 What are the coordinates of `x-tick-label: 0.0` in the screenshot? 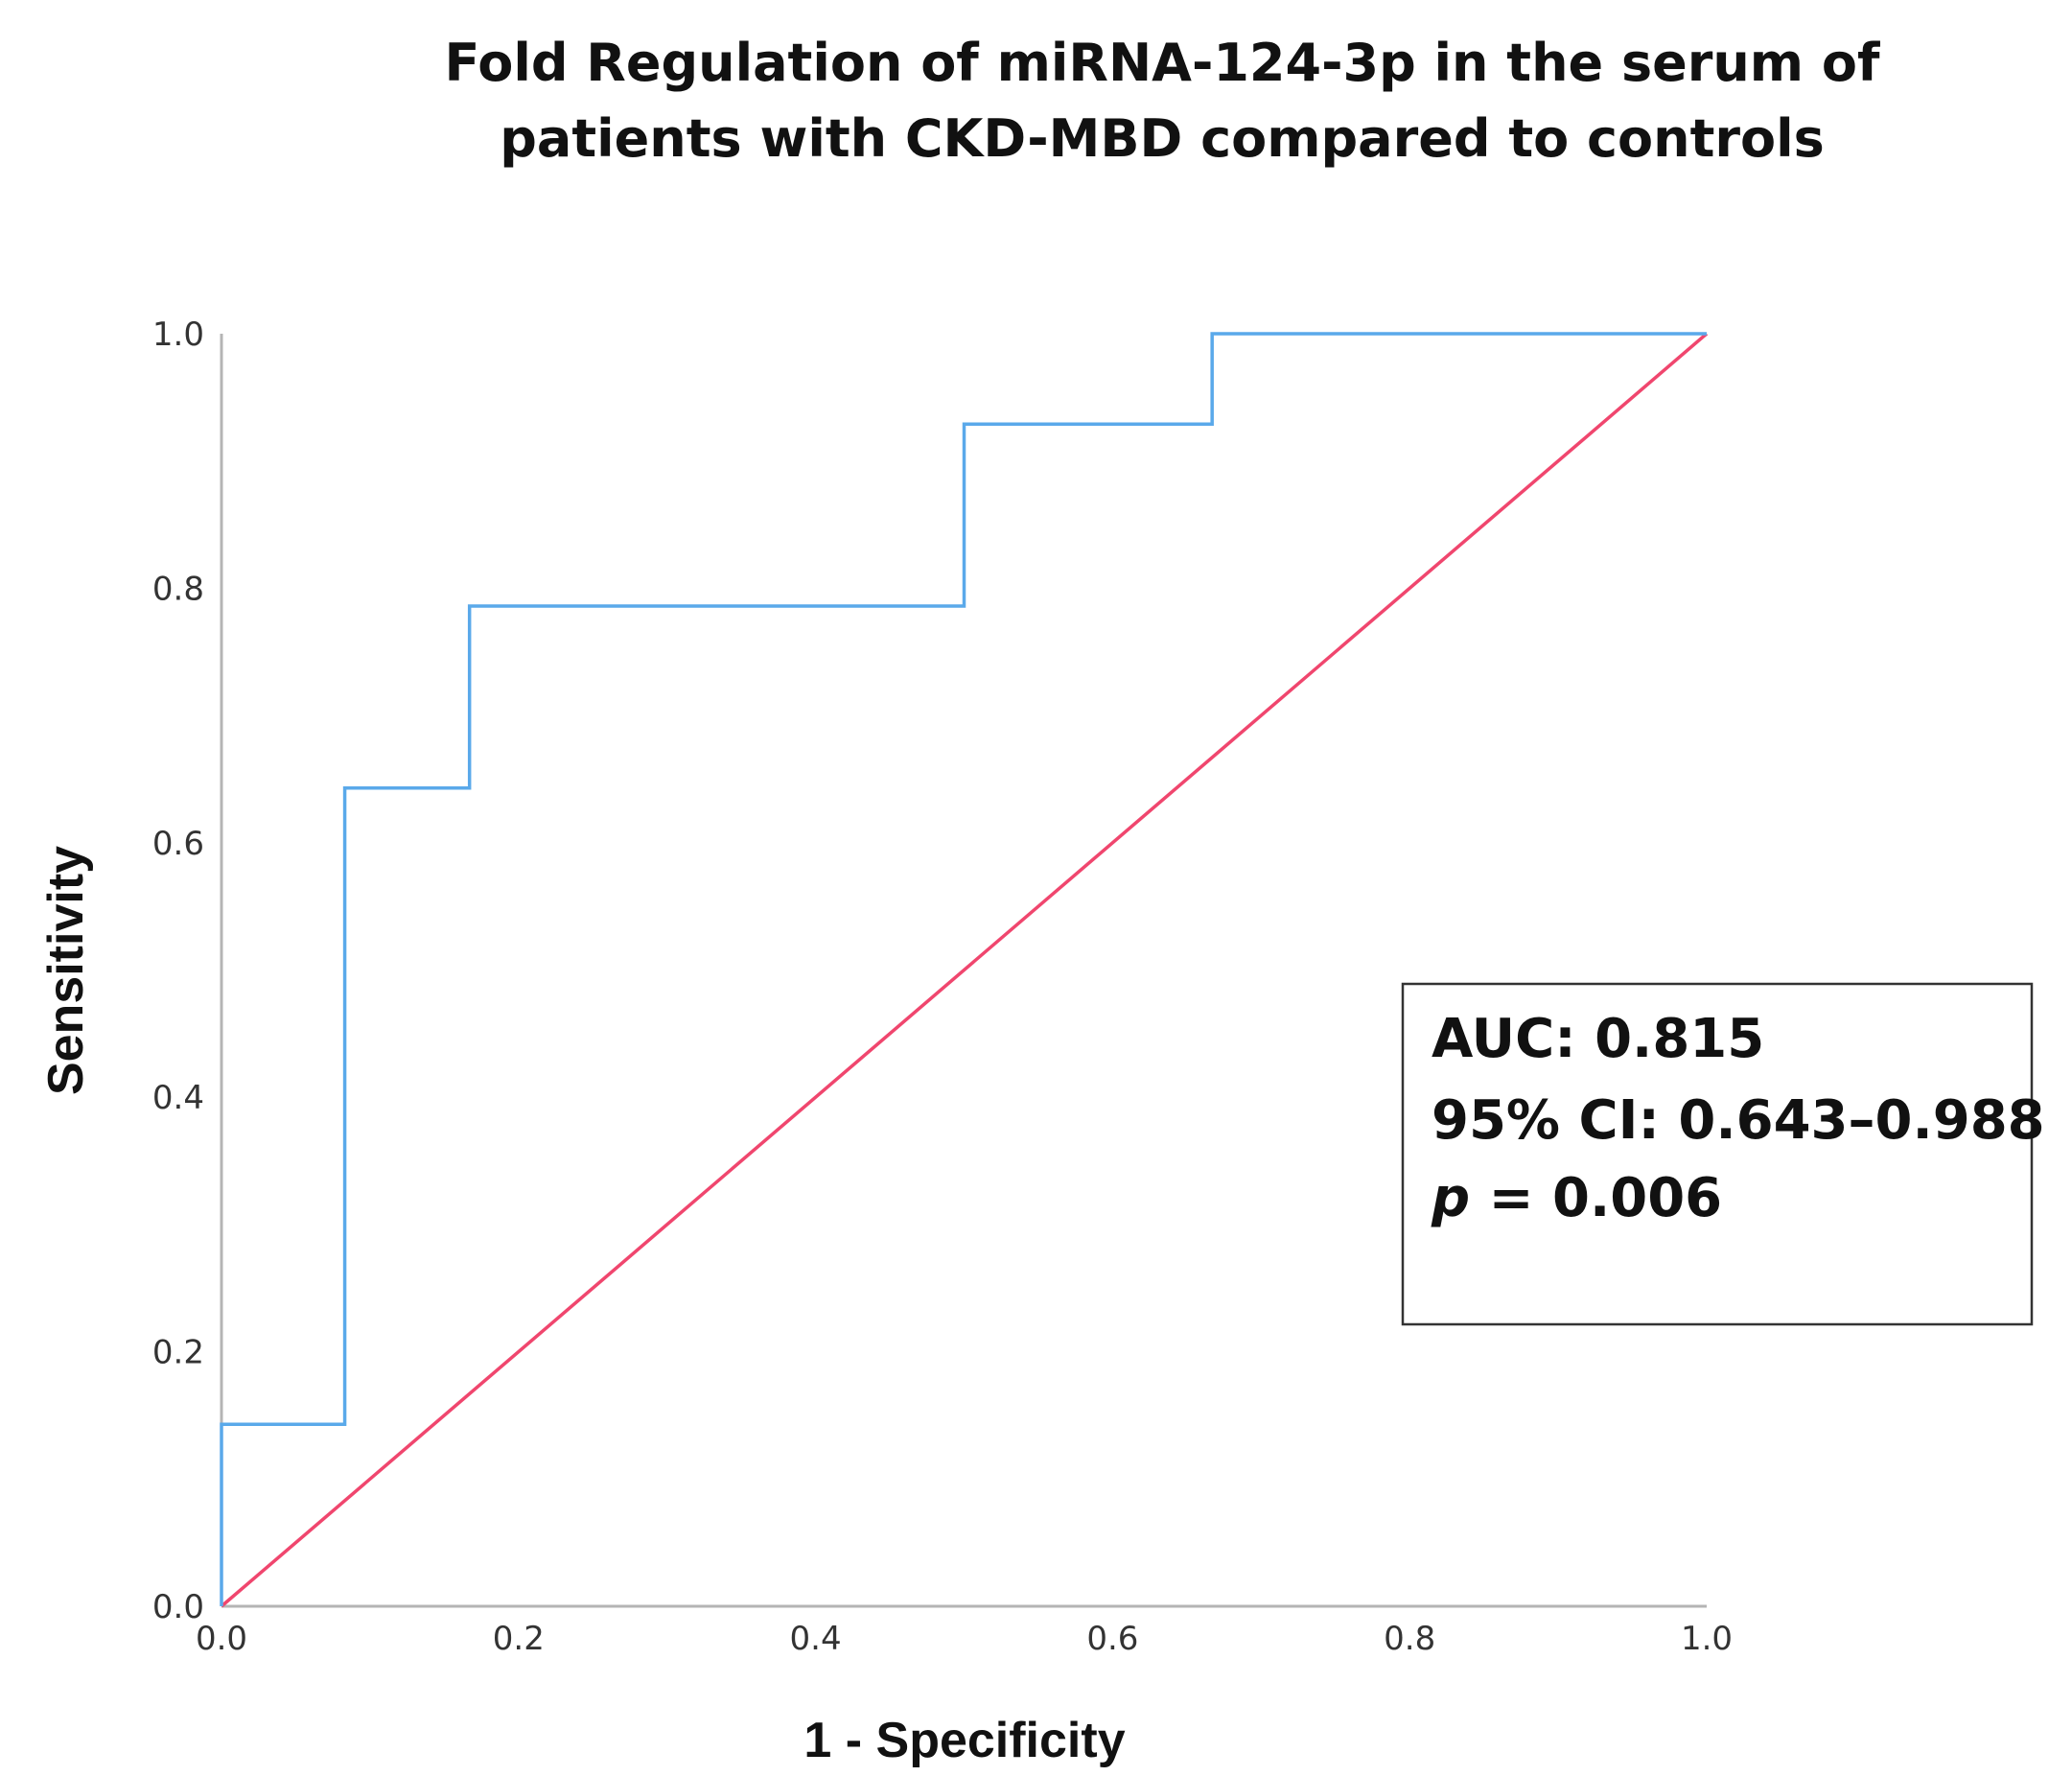 It's located at (221, 1639).